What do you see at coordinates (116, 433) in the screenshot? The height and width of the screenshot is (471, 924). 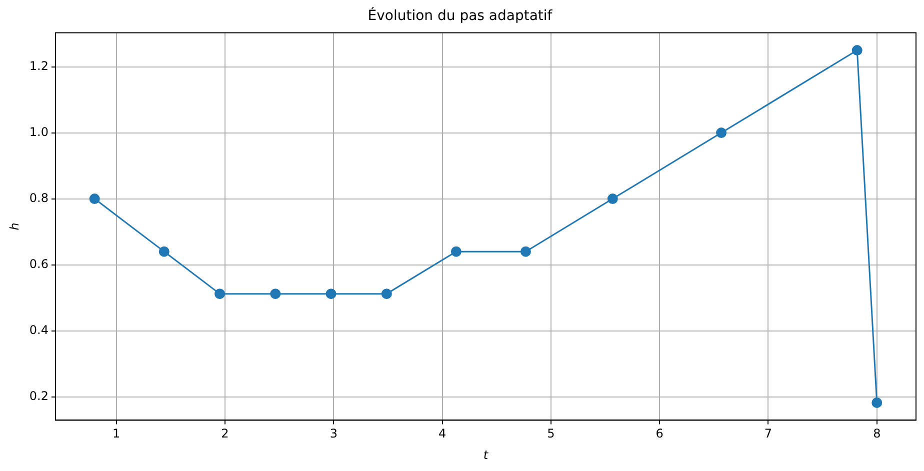 I see `x-tick-label: 1` at bounding box center [116, 433].